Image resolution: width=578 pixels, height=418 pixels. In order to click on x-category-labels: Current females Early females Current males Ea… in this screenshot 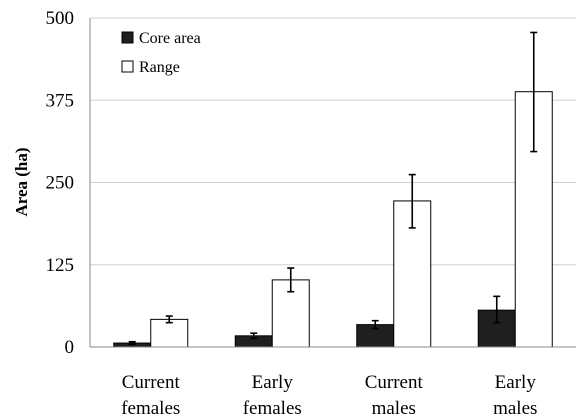, I will do `click(329, 395)`.